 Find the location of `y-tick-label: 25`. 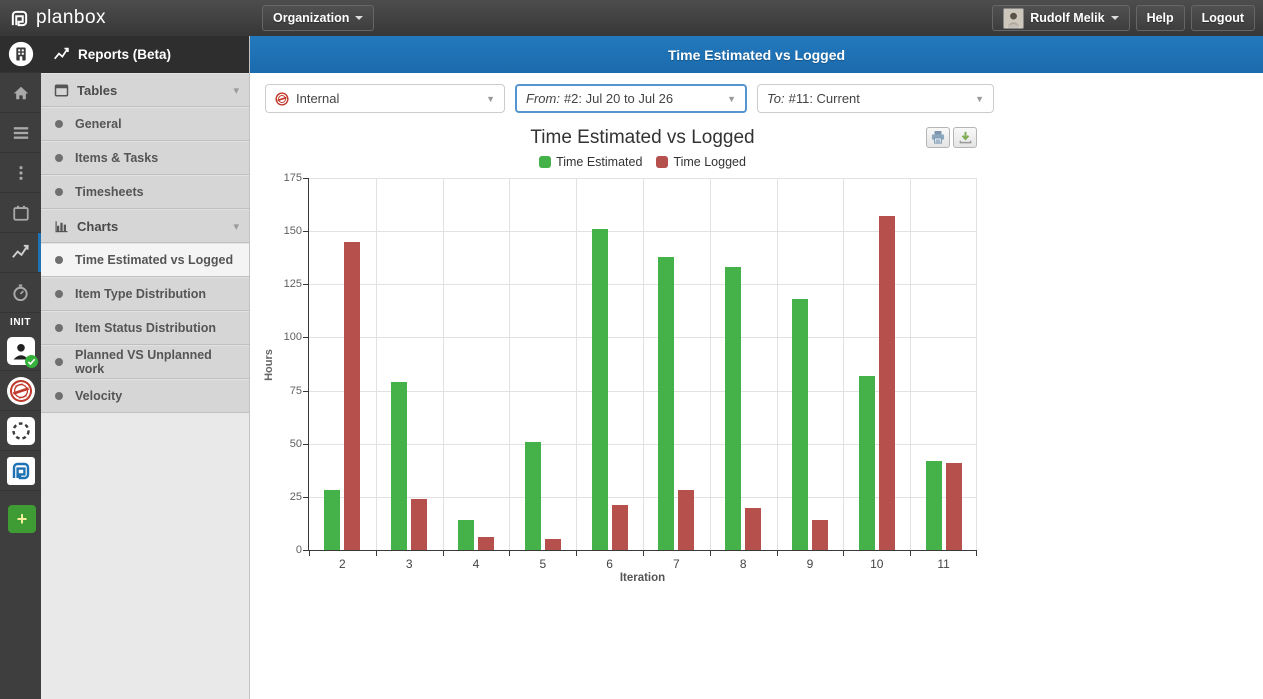

y-tick-label: 25 is located at coordinates (295, 496).